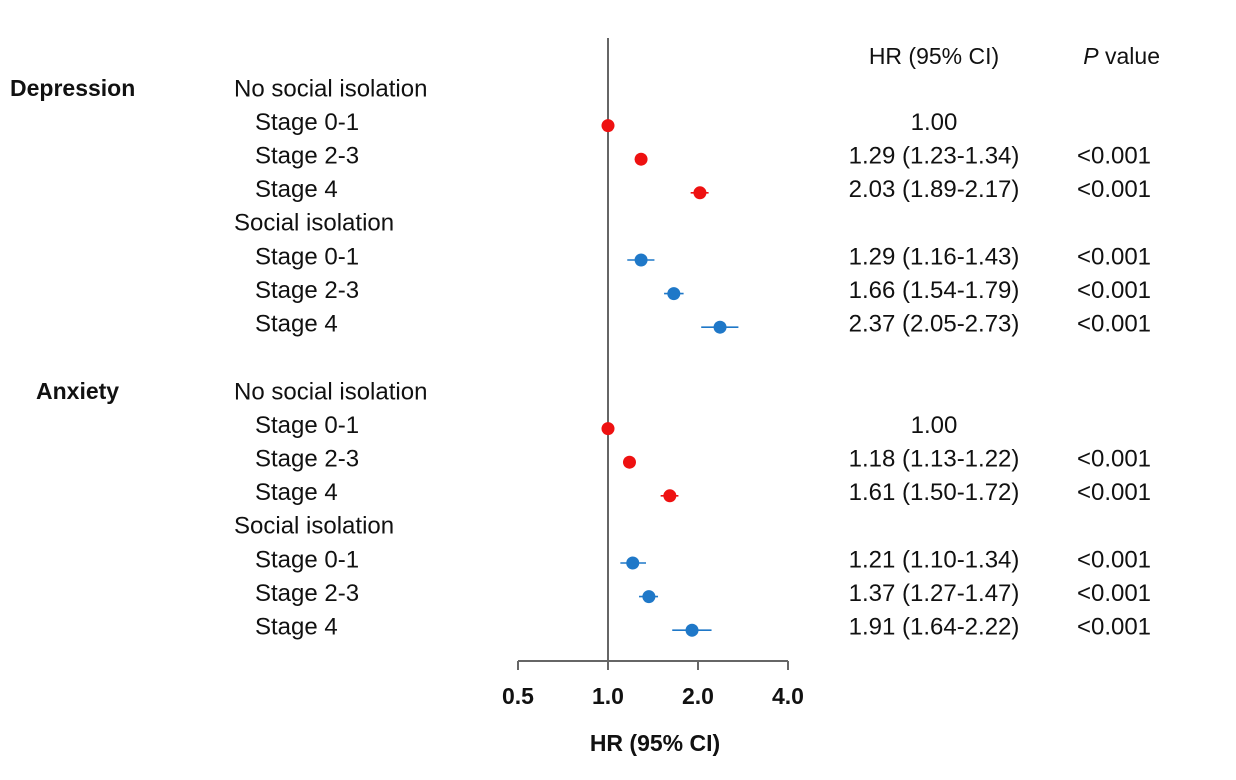 The width and height of the screenshot is (1236, 780). What do you see at coordinates (934, 156) in the screenshot?
I see `hr-value: 1.29 (1.23-1.34)` at bounding box center [934, 156].